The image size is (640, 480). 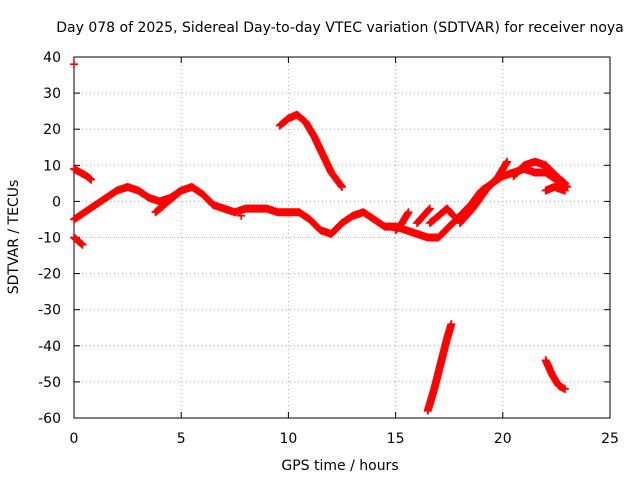 I want to click on series-segment-c, so click(x=168, y=201).